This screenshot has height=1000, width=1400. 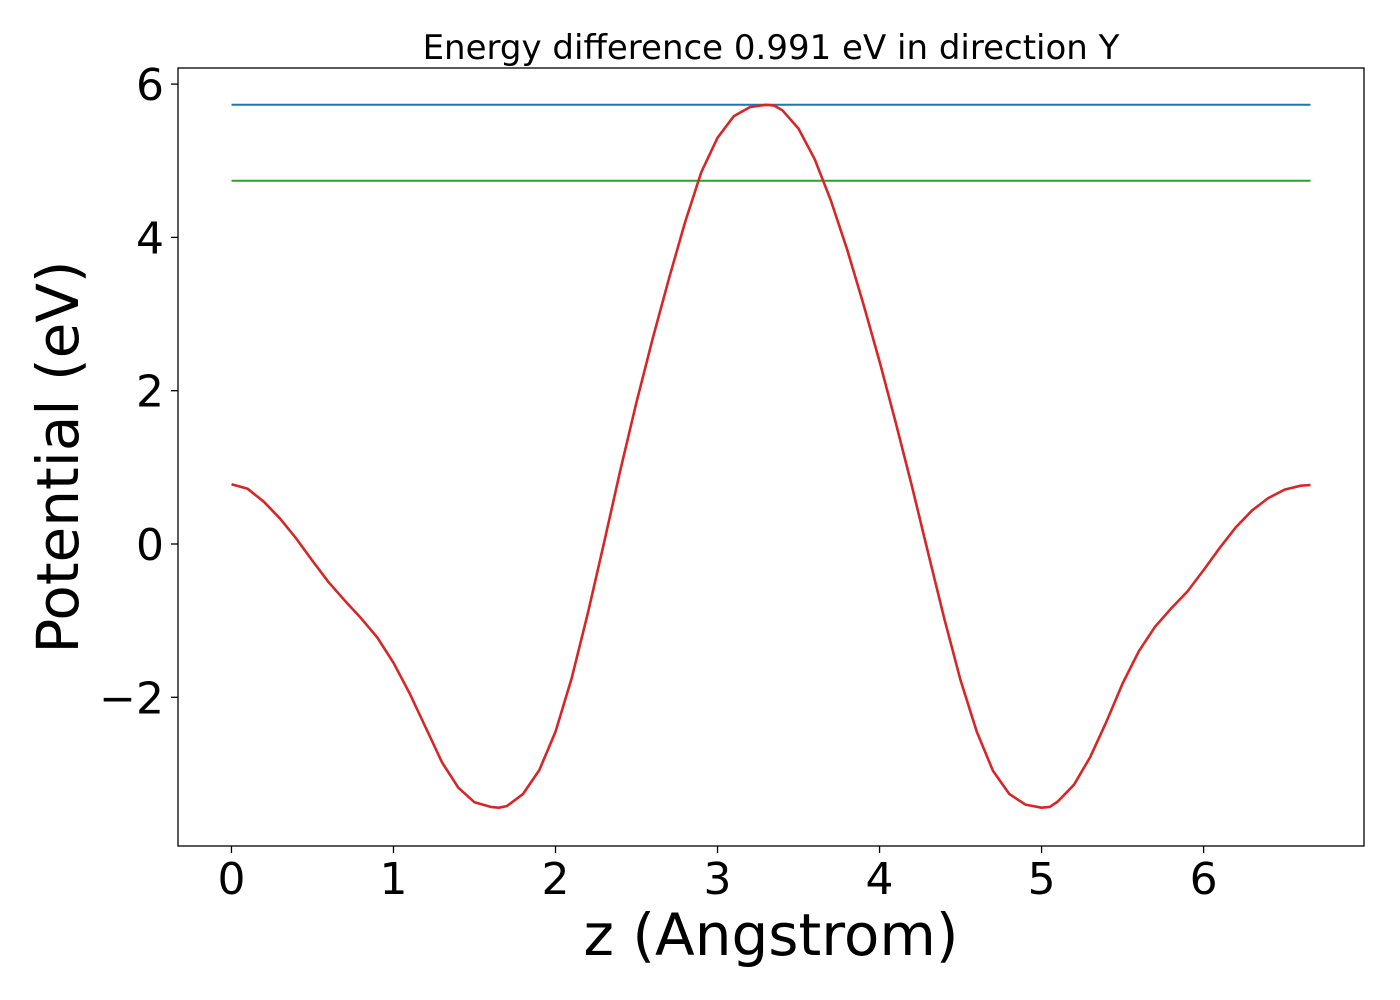 I want to click on y-tick-label: 4, so click(x=150, y=238).